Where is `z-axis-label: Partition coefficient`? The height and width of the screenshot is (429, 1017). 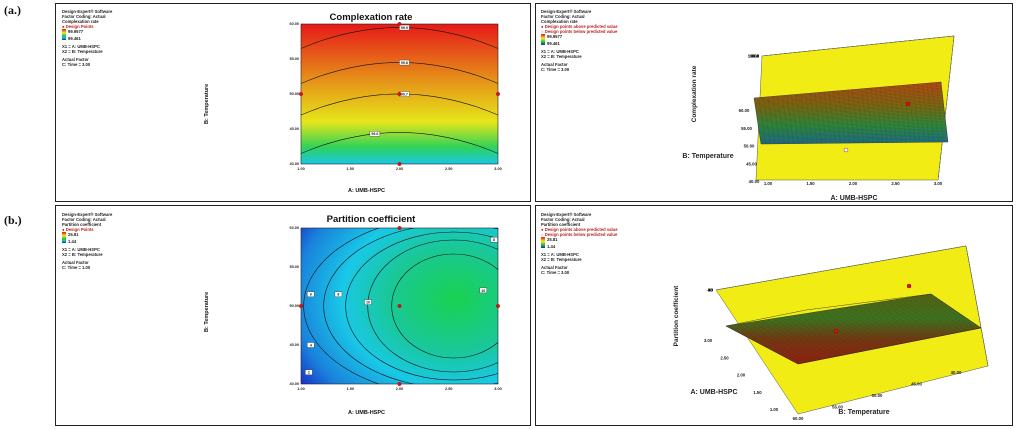 z-axis-label: Partition coefficient is located at coordinates (676, 316).